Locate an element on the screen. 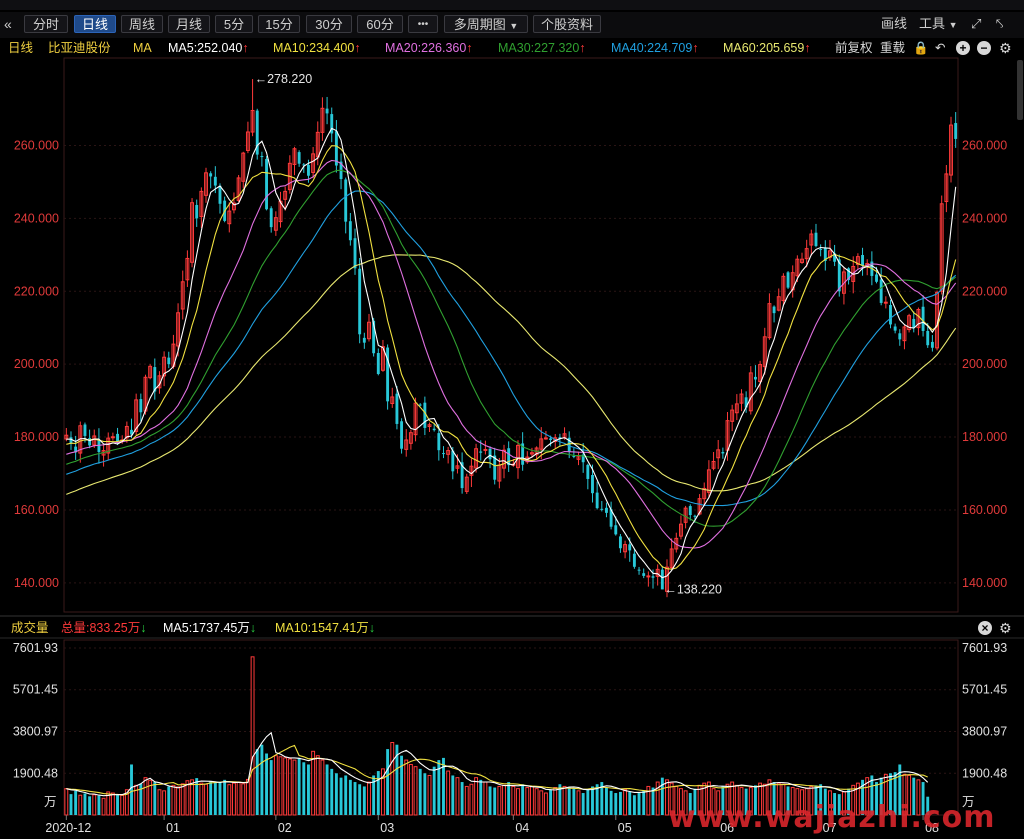 The image size is (1024, 839). price-tick-left: 160.000 is located at coordinates (36, 510).